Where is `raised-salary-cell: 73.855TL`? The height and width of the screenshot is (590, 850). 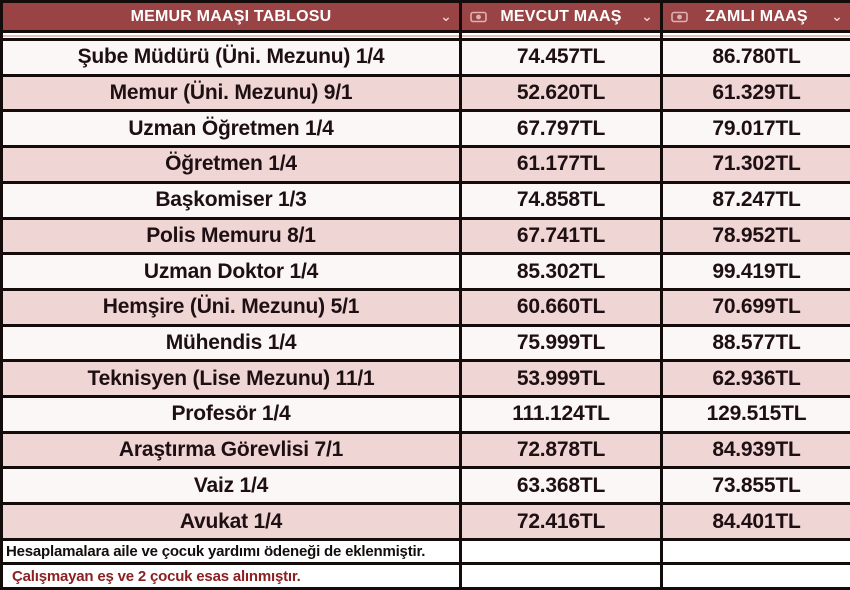
raised-salary-cell: 73.855TL is located at coordinates (755, 486).